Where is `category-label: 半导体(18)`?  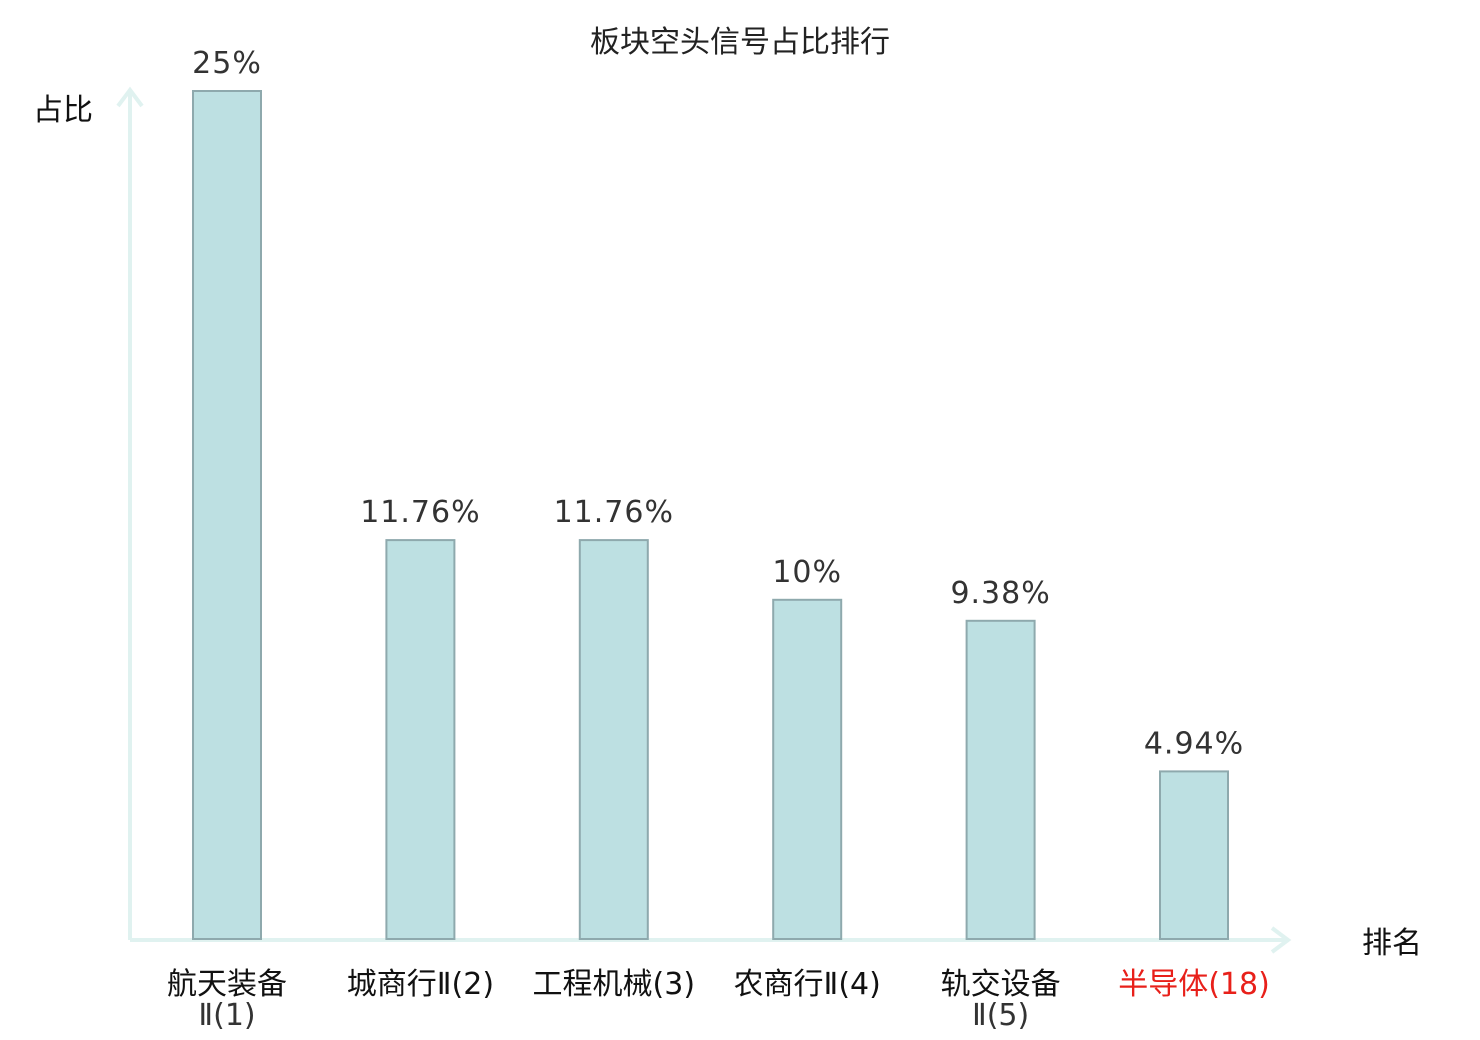 category-label: 半导体(18) is located at coordinates (1194, 984).